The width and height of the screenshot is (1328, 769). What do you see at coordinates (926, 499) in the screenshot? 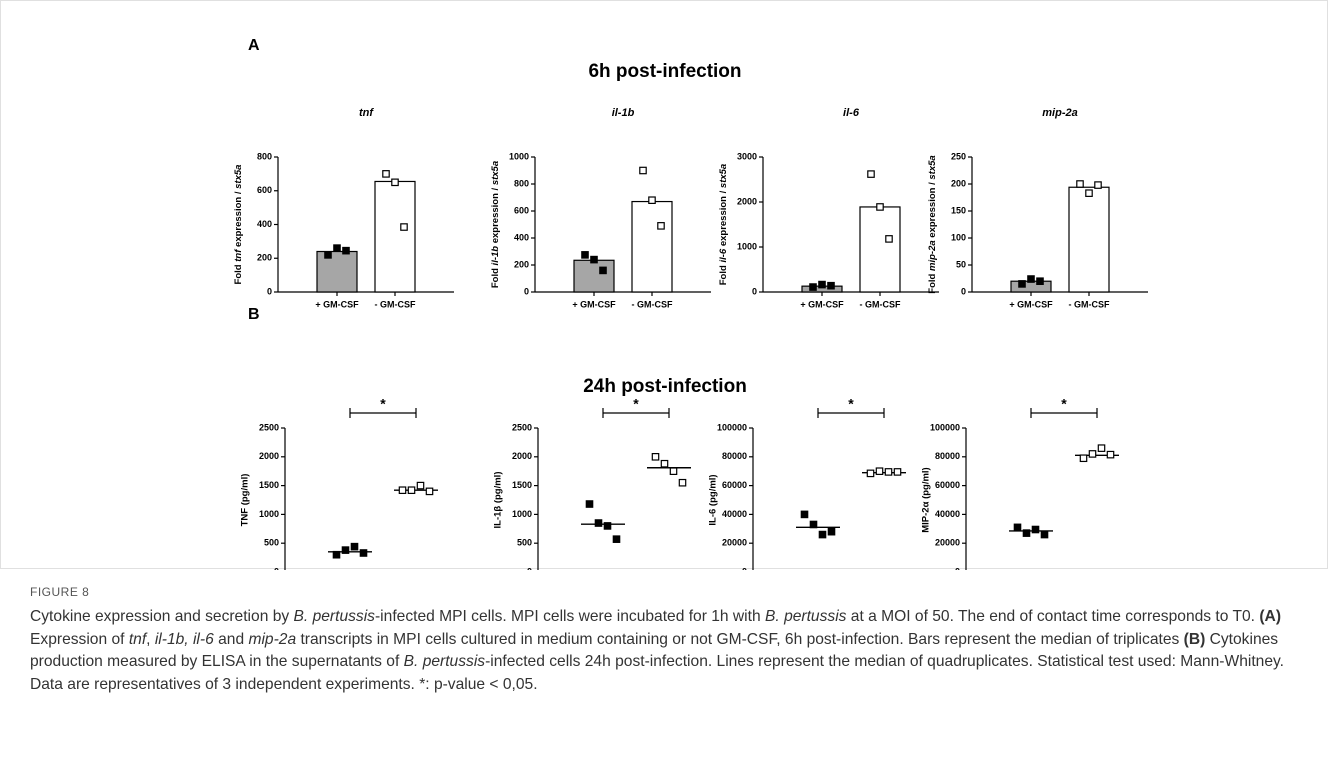
I see `y-axis-label: MIP-2α (pg/ml)` at bounding box center [926, 499].